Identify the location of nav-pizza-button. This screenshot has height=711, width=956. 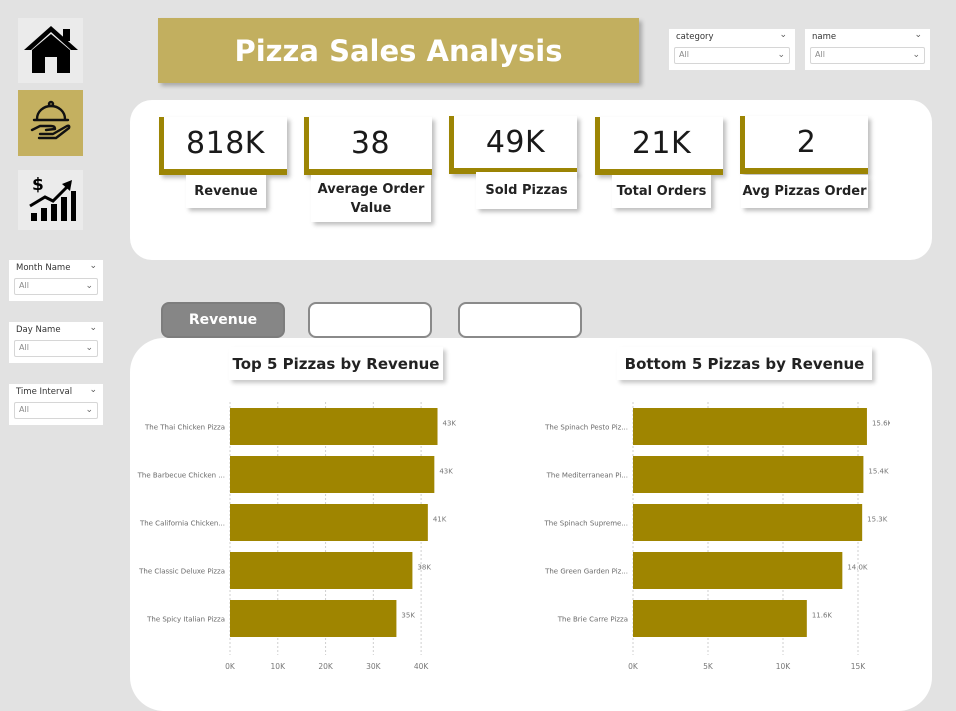
(50, 123).